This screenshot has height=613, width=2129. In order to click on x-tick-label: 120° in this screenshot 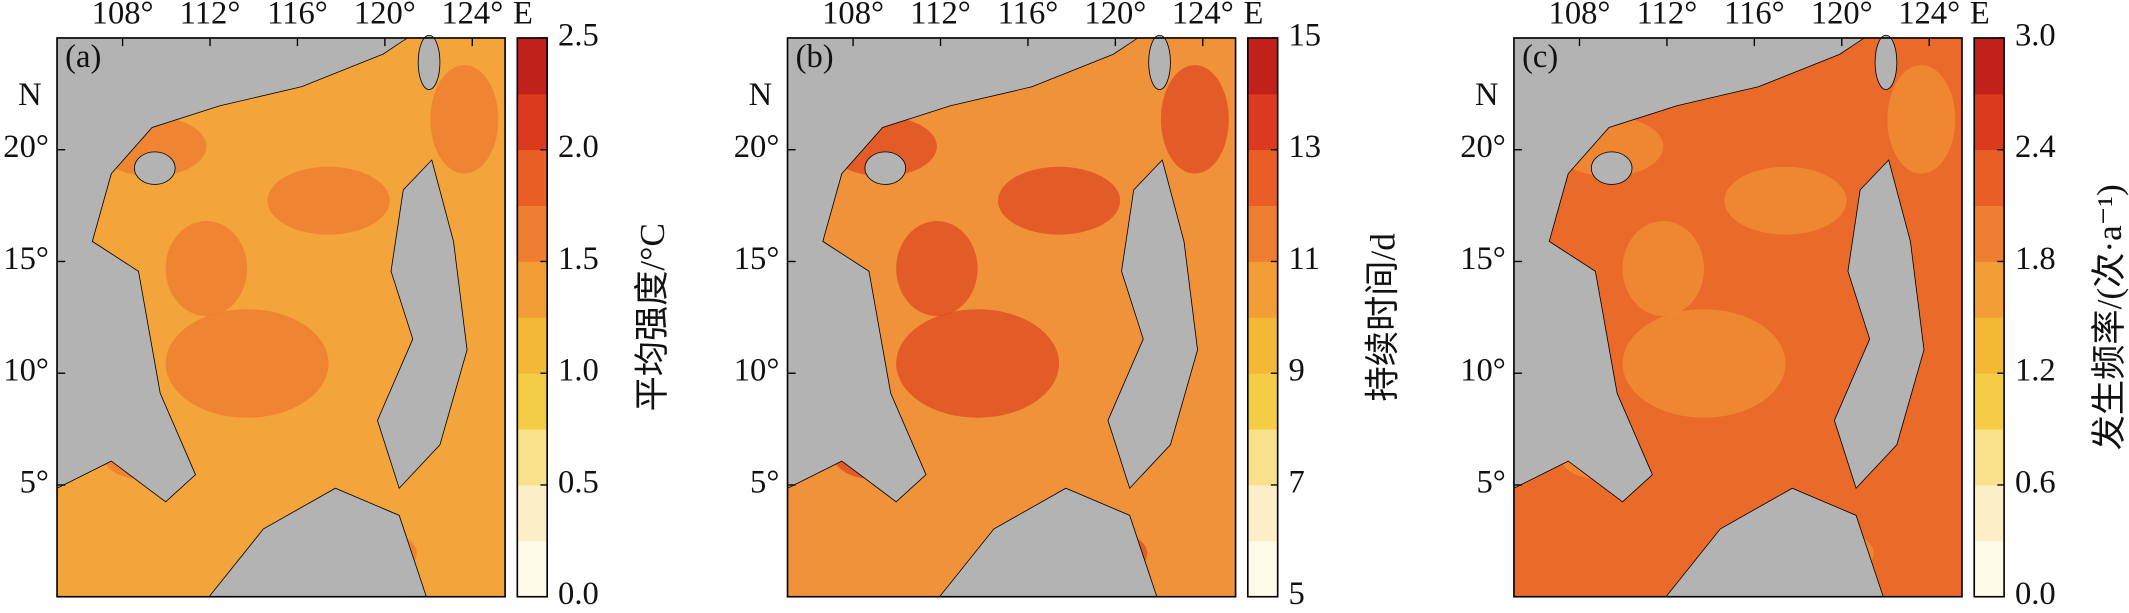, I will do `click(1842, 16)`.